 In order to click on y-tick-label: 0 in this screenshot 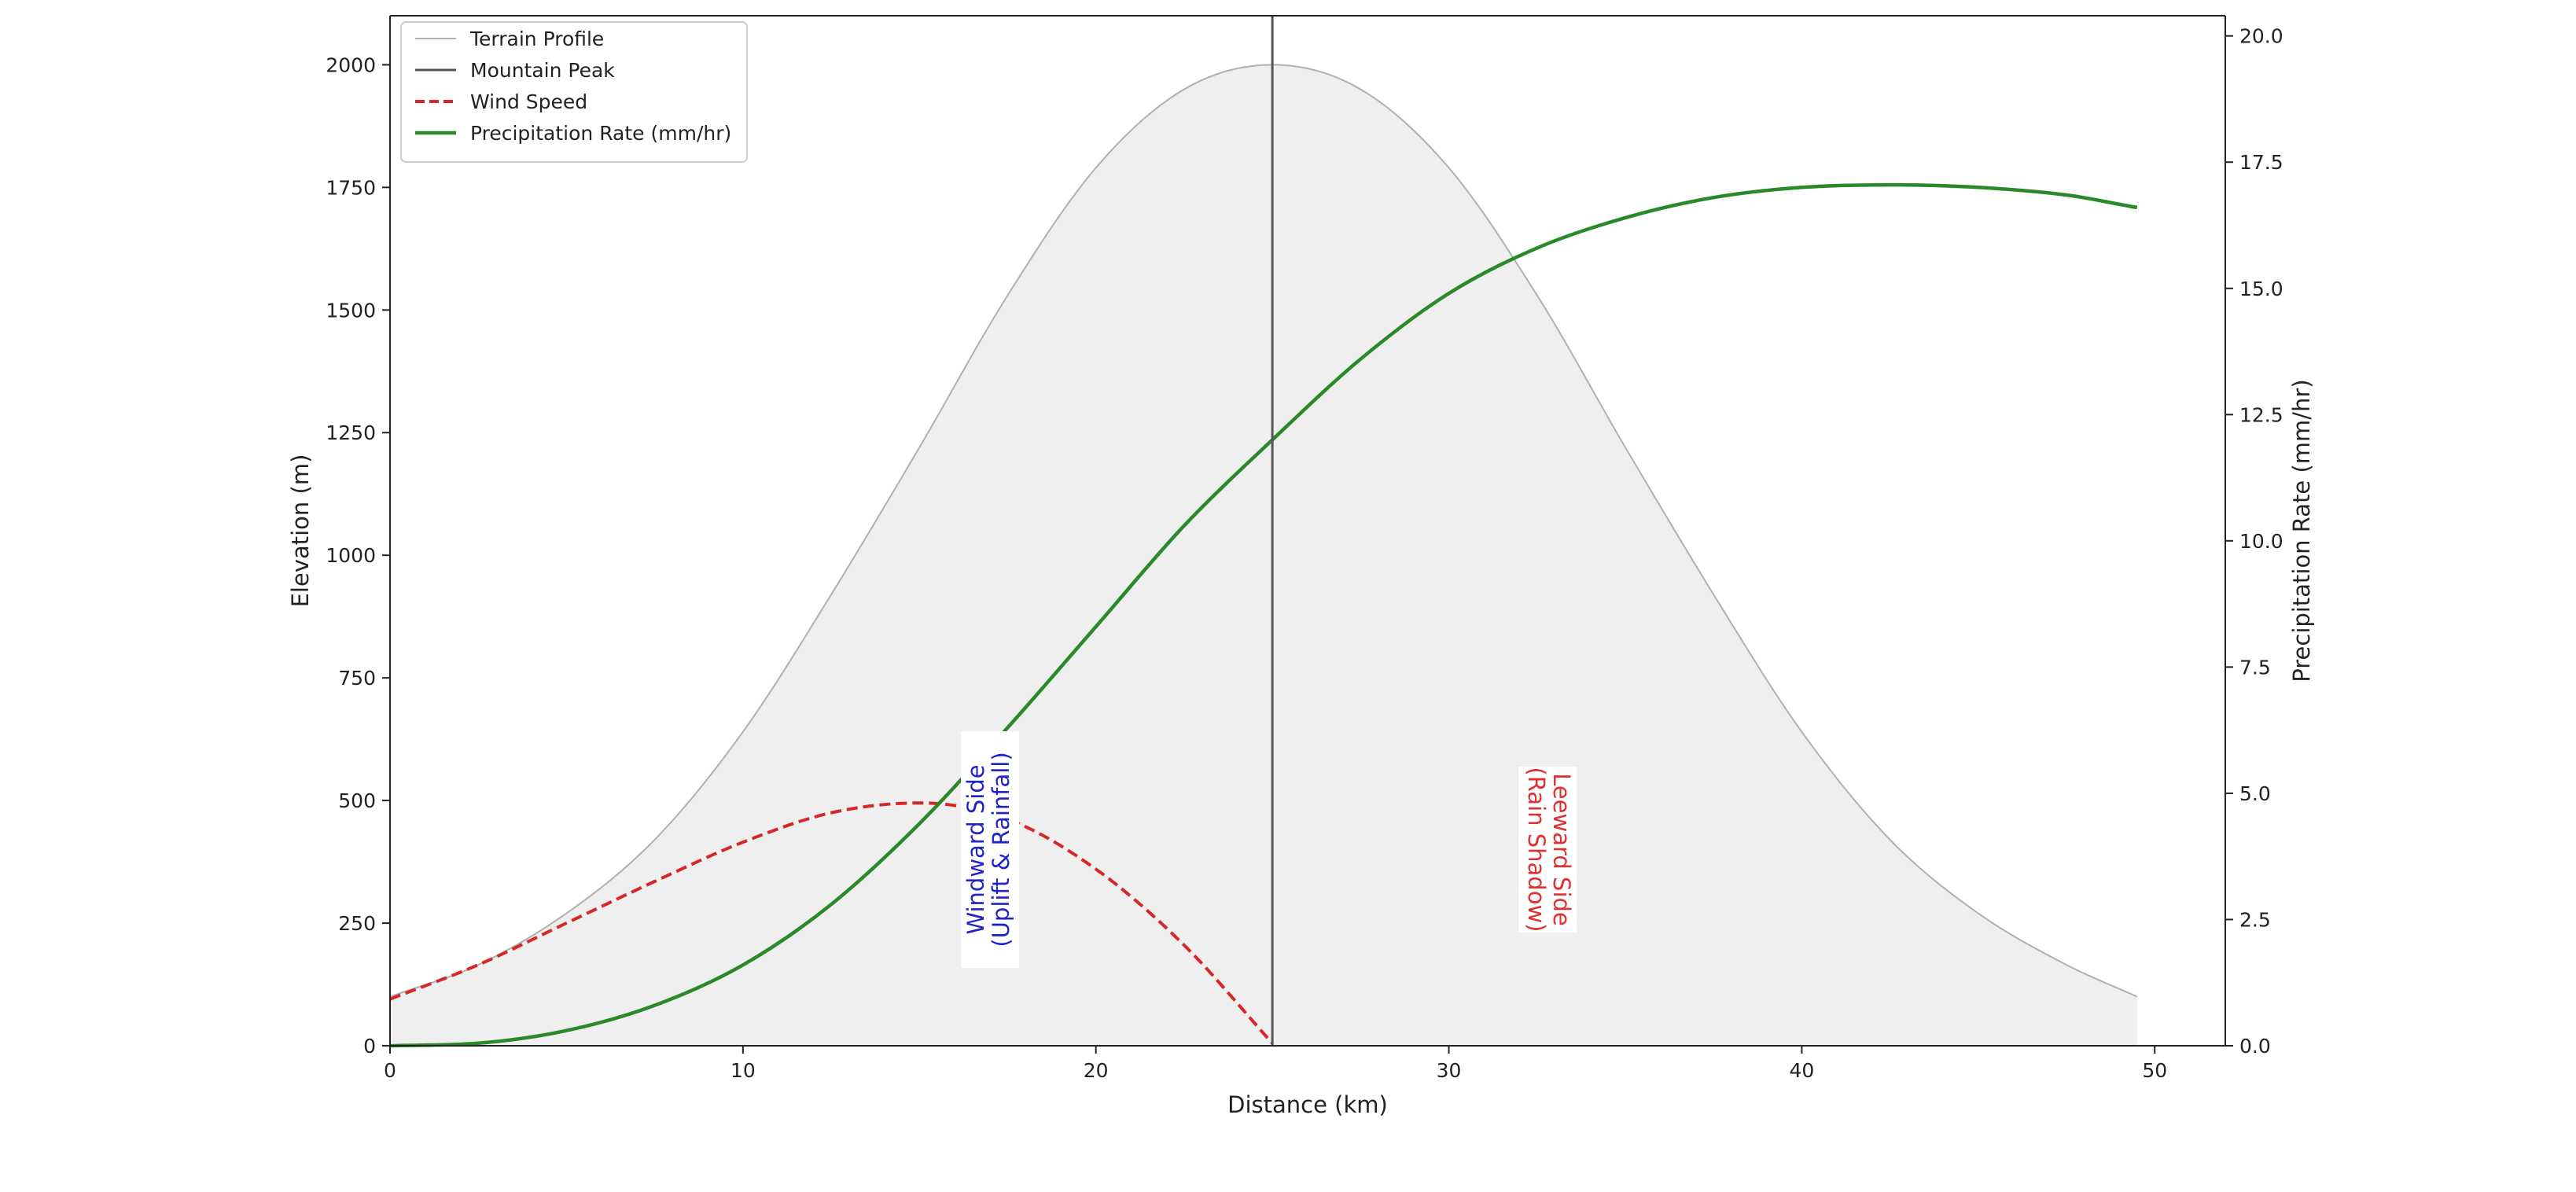, I will do `click(369, 1046)`.